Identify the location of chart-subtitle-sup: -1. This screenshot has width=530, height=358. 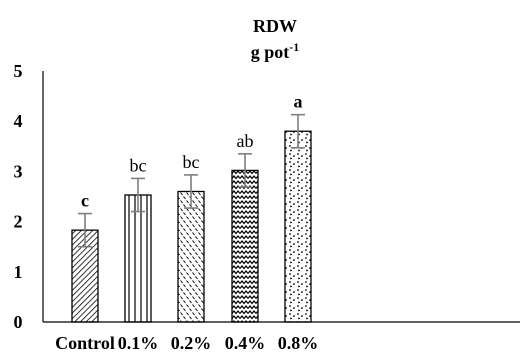
(294, 47).